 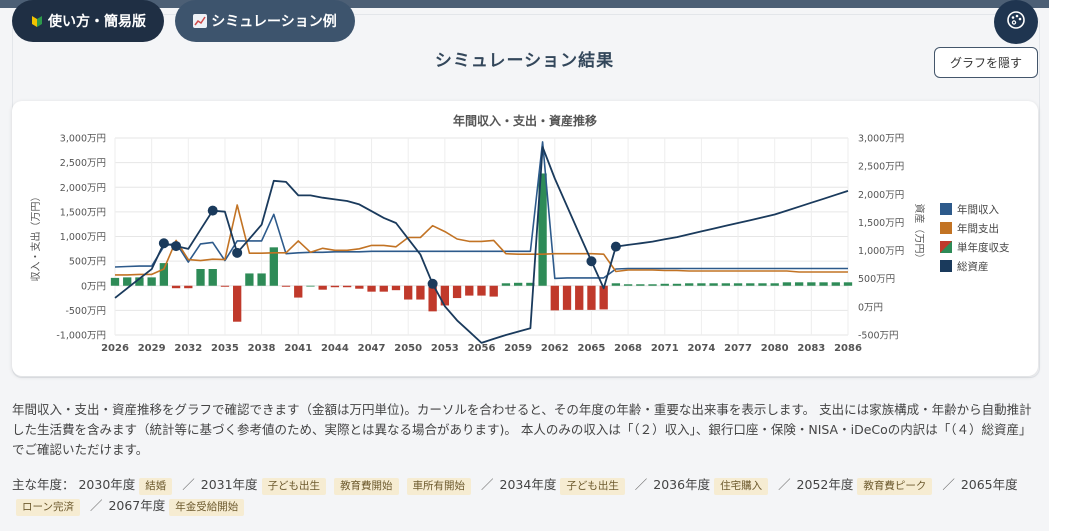 I want to click on x-tick-label: 2026, so click(x=115, y=348).